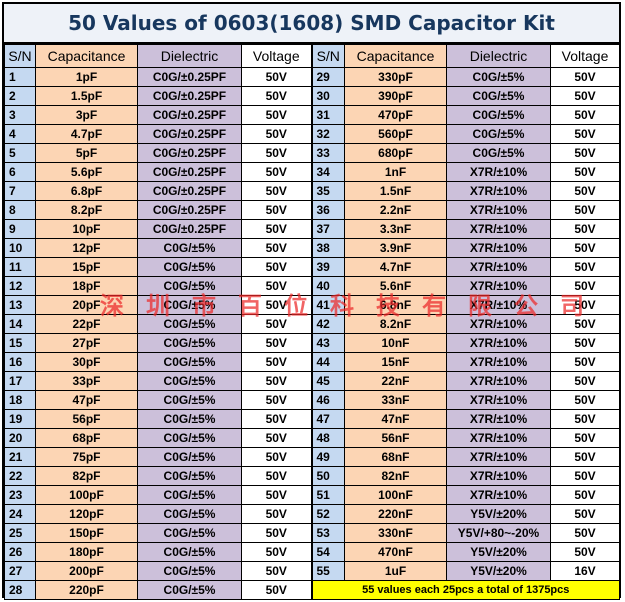 The image size is (625, 602). Describe the element at coordinates (86, 134) in the screenshot. I see `row-capacitance: 4.7pF` at that location.